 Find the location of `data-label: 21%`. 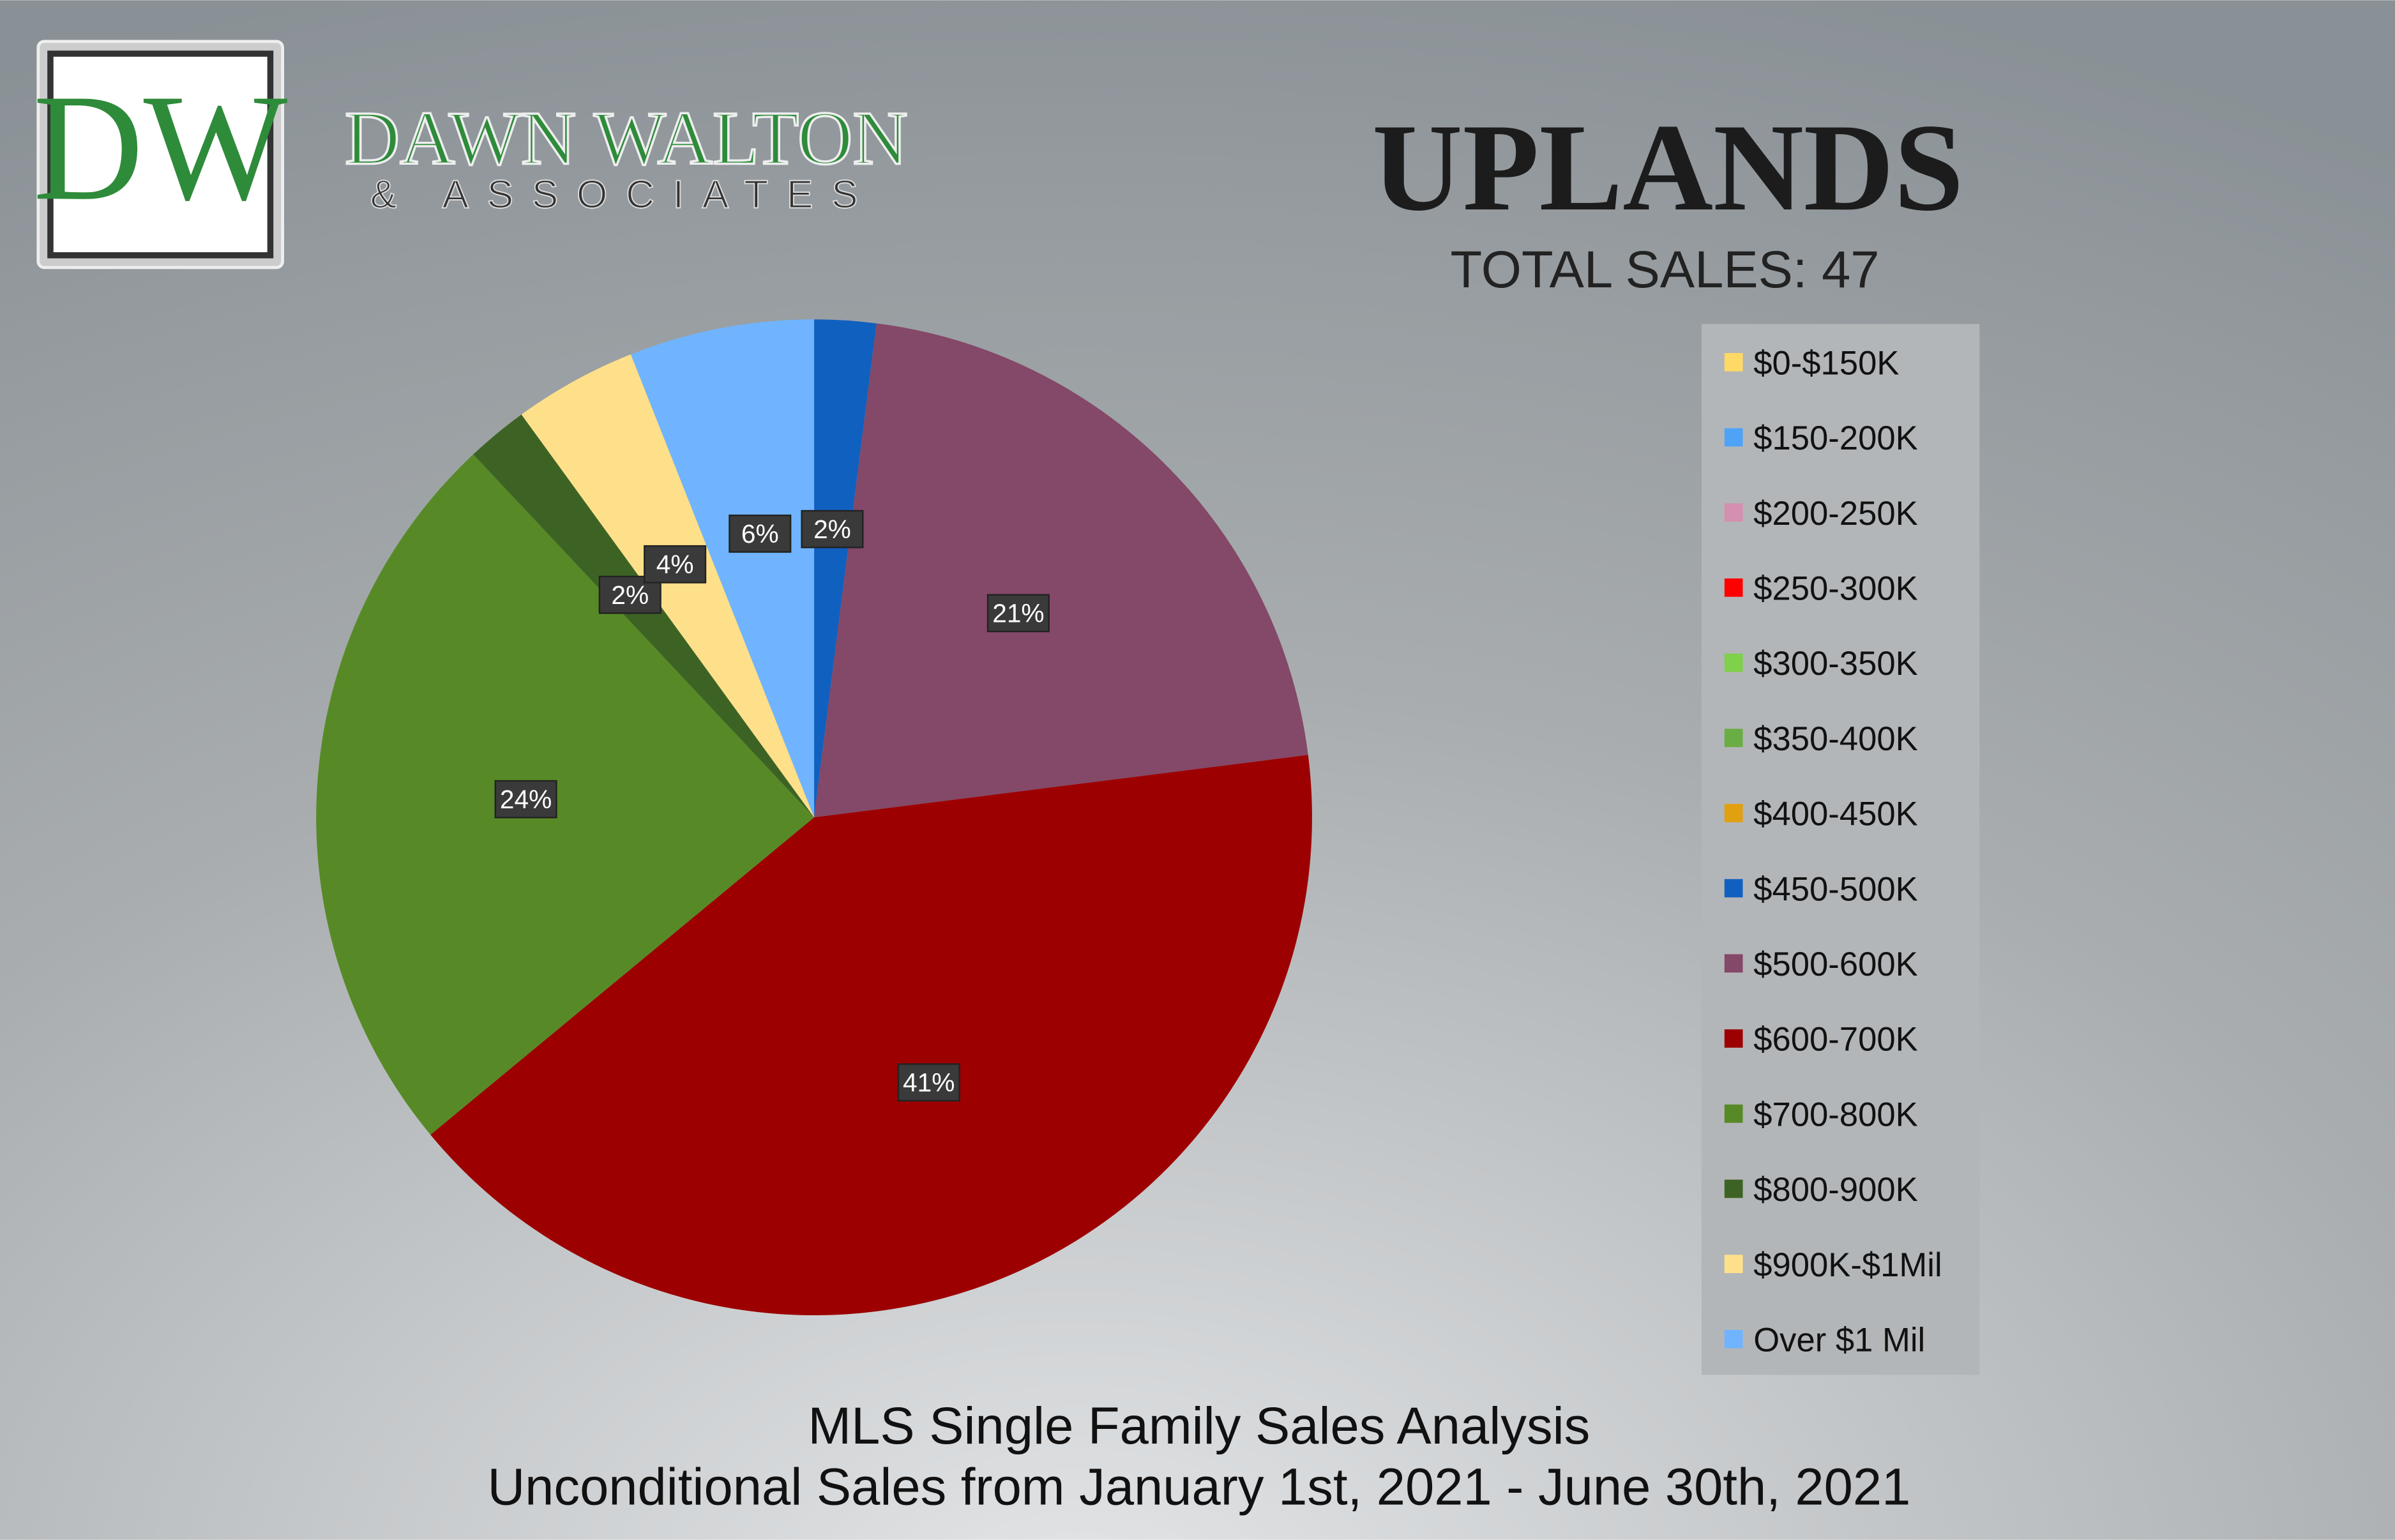

data-label: 21% is located at coordinates (1018, 613).